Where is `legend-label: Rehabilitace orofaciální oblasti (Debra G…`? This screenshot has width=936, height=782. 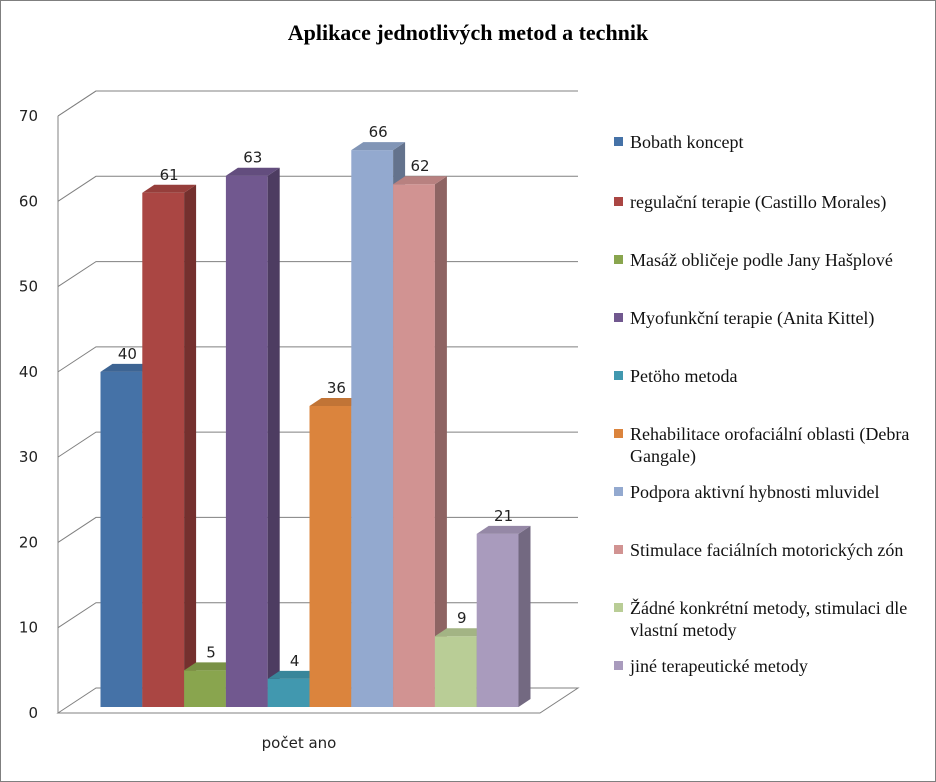 legend-label: Rehabilitace orofaciální oblasti (Debra G… is located at coordinates (769, 445).